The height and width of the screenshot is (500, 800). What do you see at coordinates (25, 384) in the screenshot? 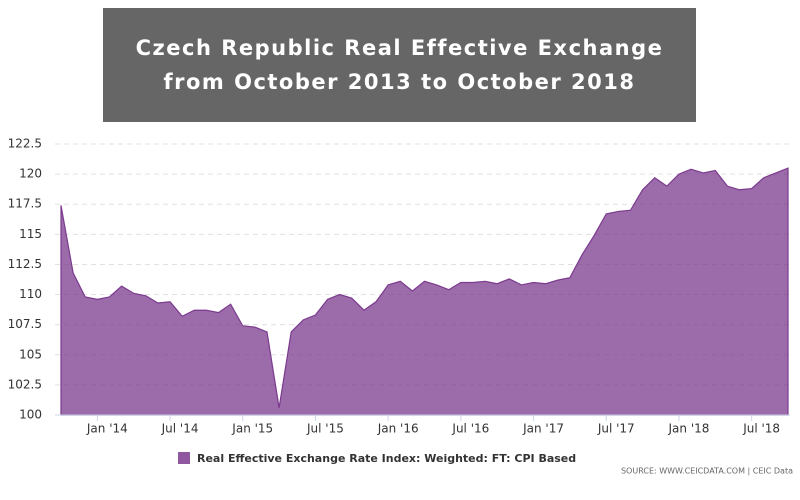
I see `y-tick-label: 102.5` at bounding box center [25, 384].